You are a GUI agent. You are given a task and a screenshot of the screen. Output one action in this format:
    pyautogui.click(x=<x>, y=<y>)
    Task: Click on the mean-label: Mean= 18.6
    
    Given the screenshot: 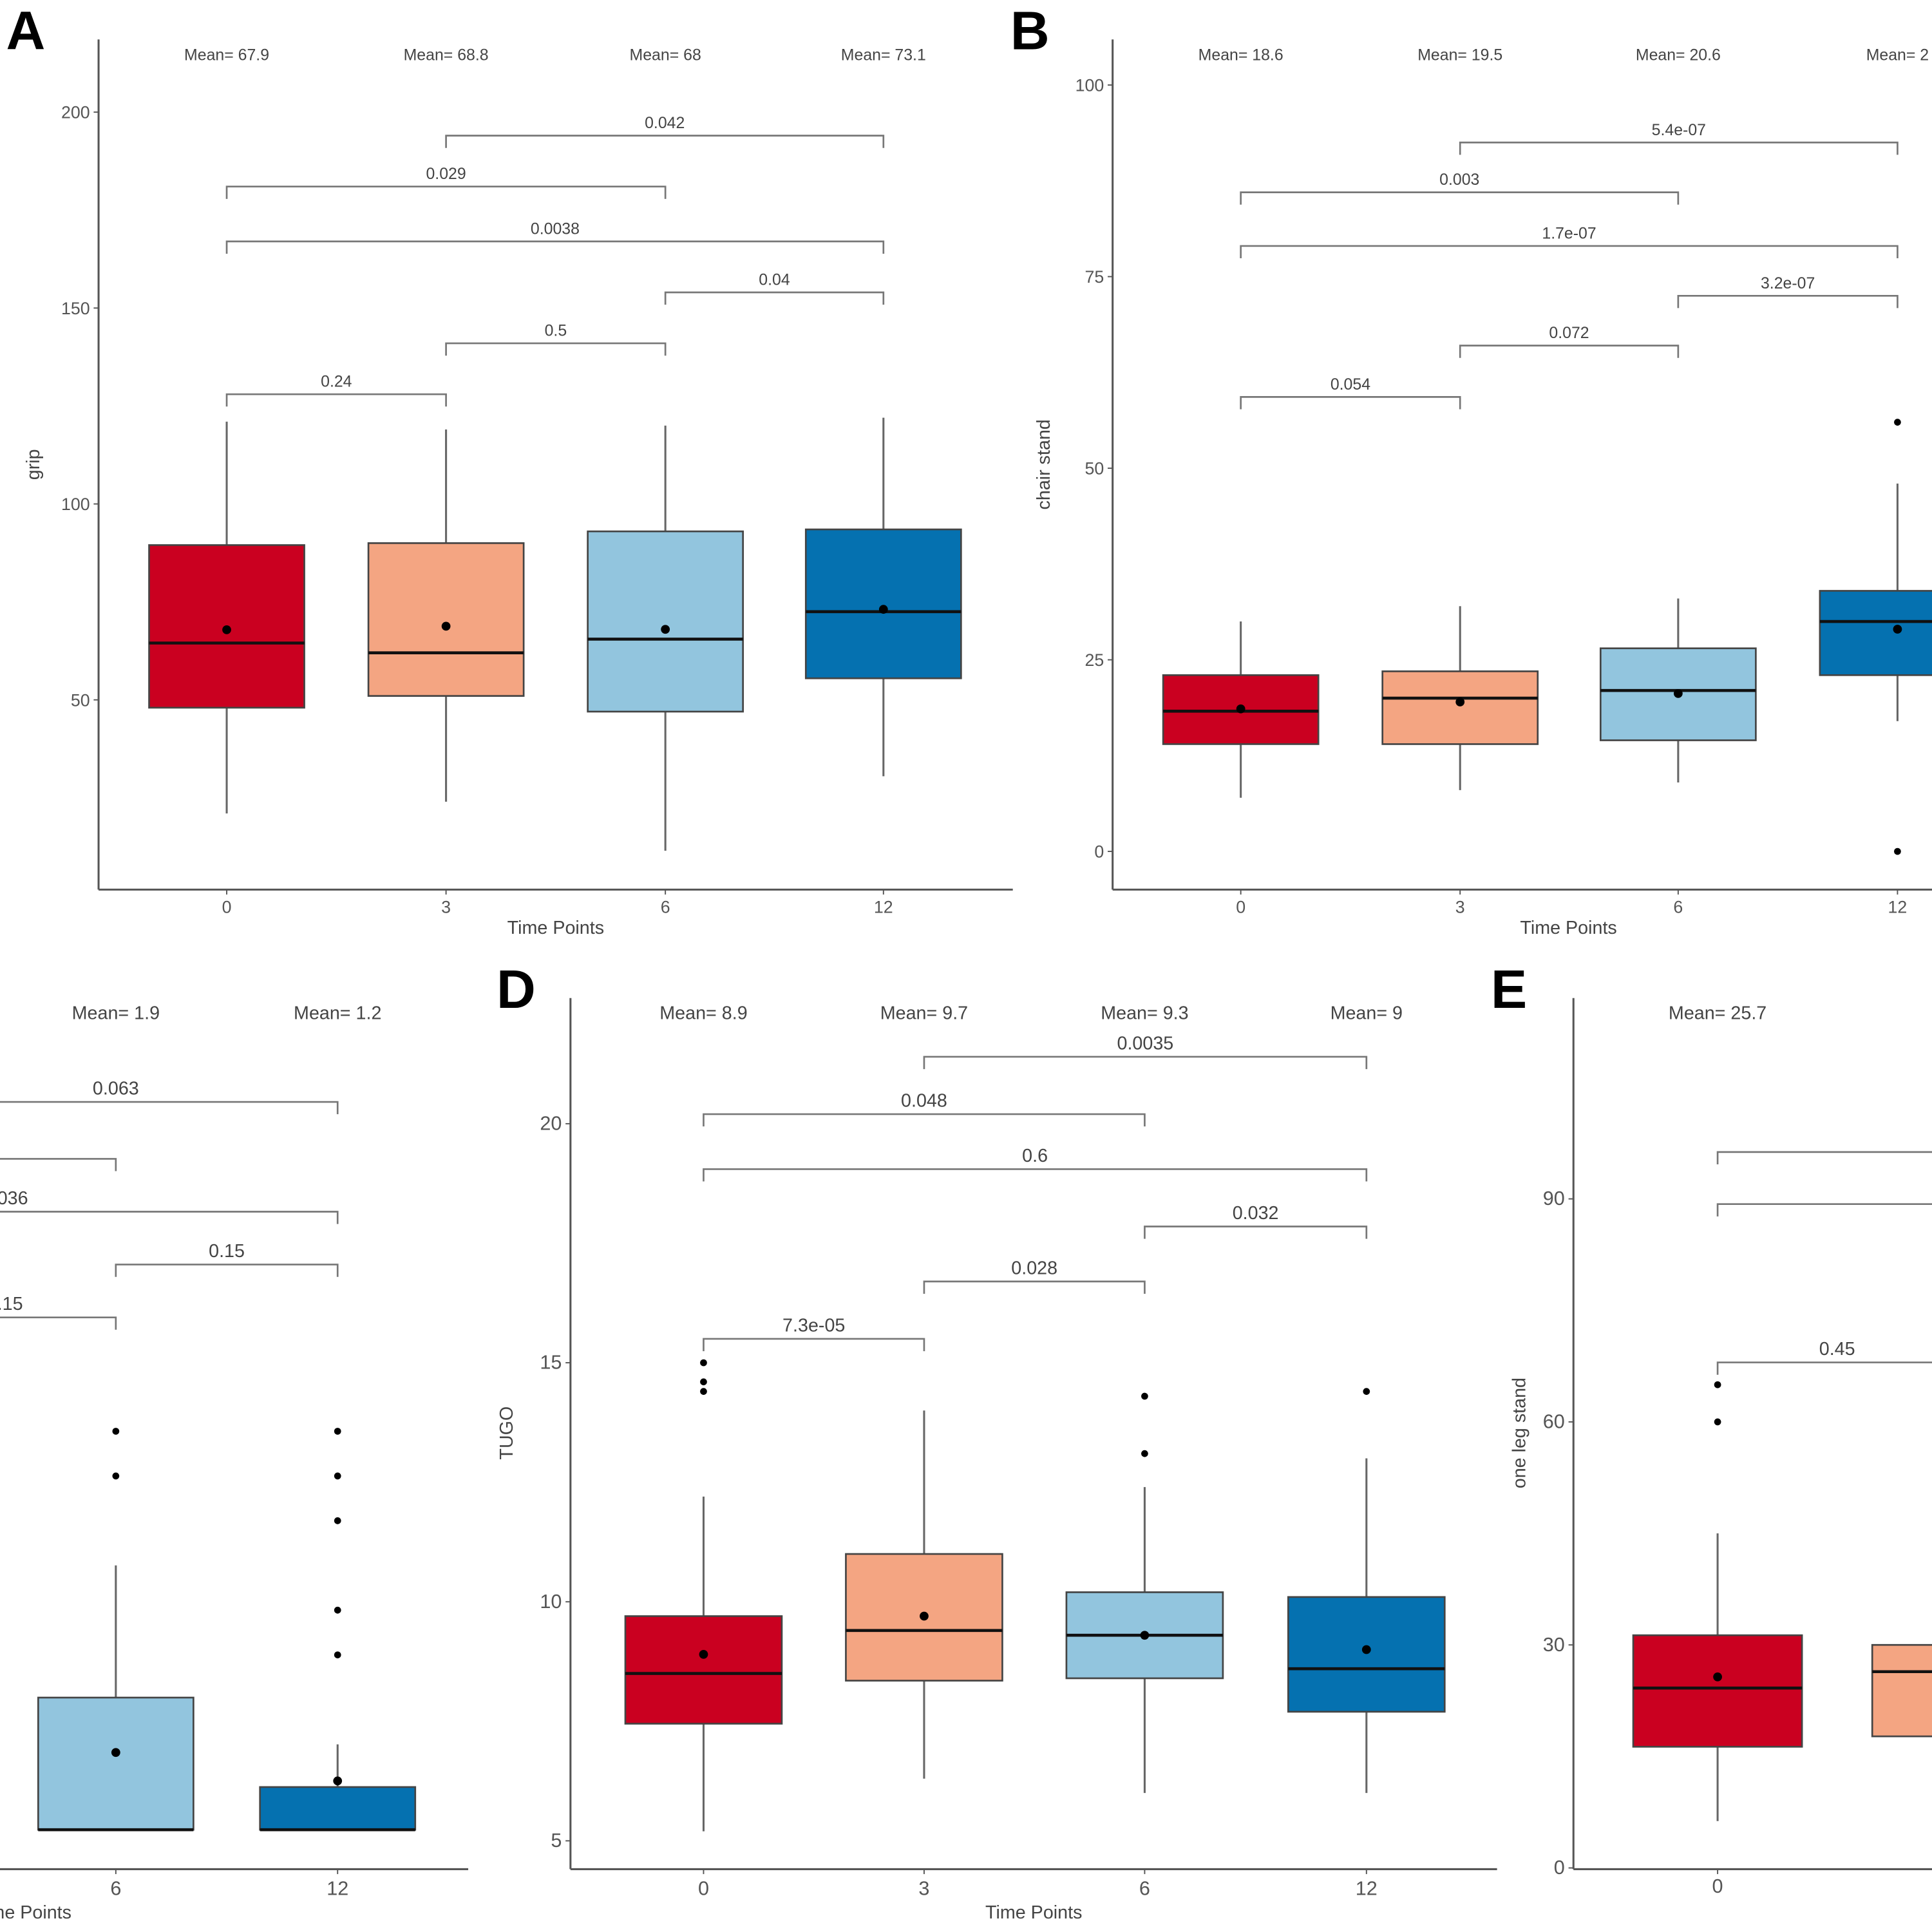 What is the action you would take?
    pyautogui.click(x=1240, y=55)
    